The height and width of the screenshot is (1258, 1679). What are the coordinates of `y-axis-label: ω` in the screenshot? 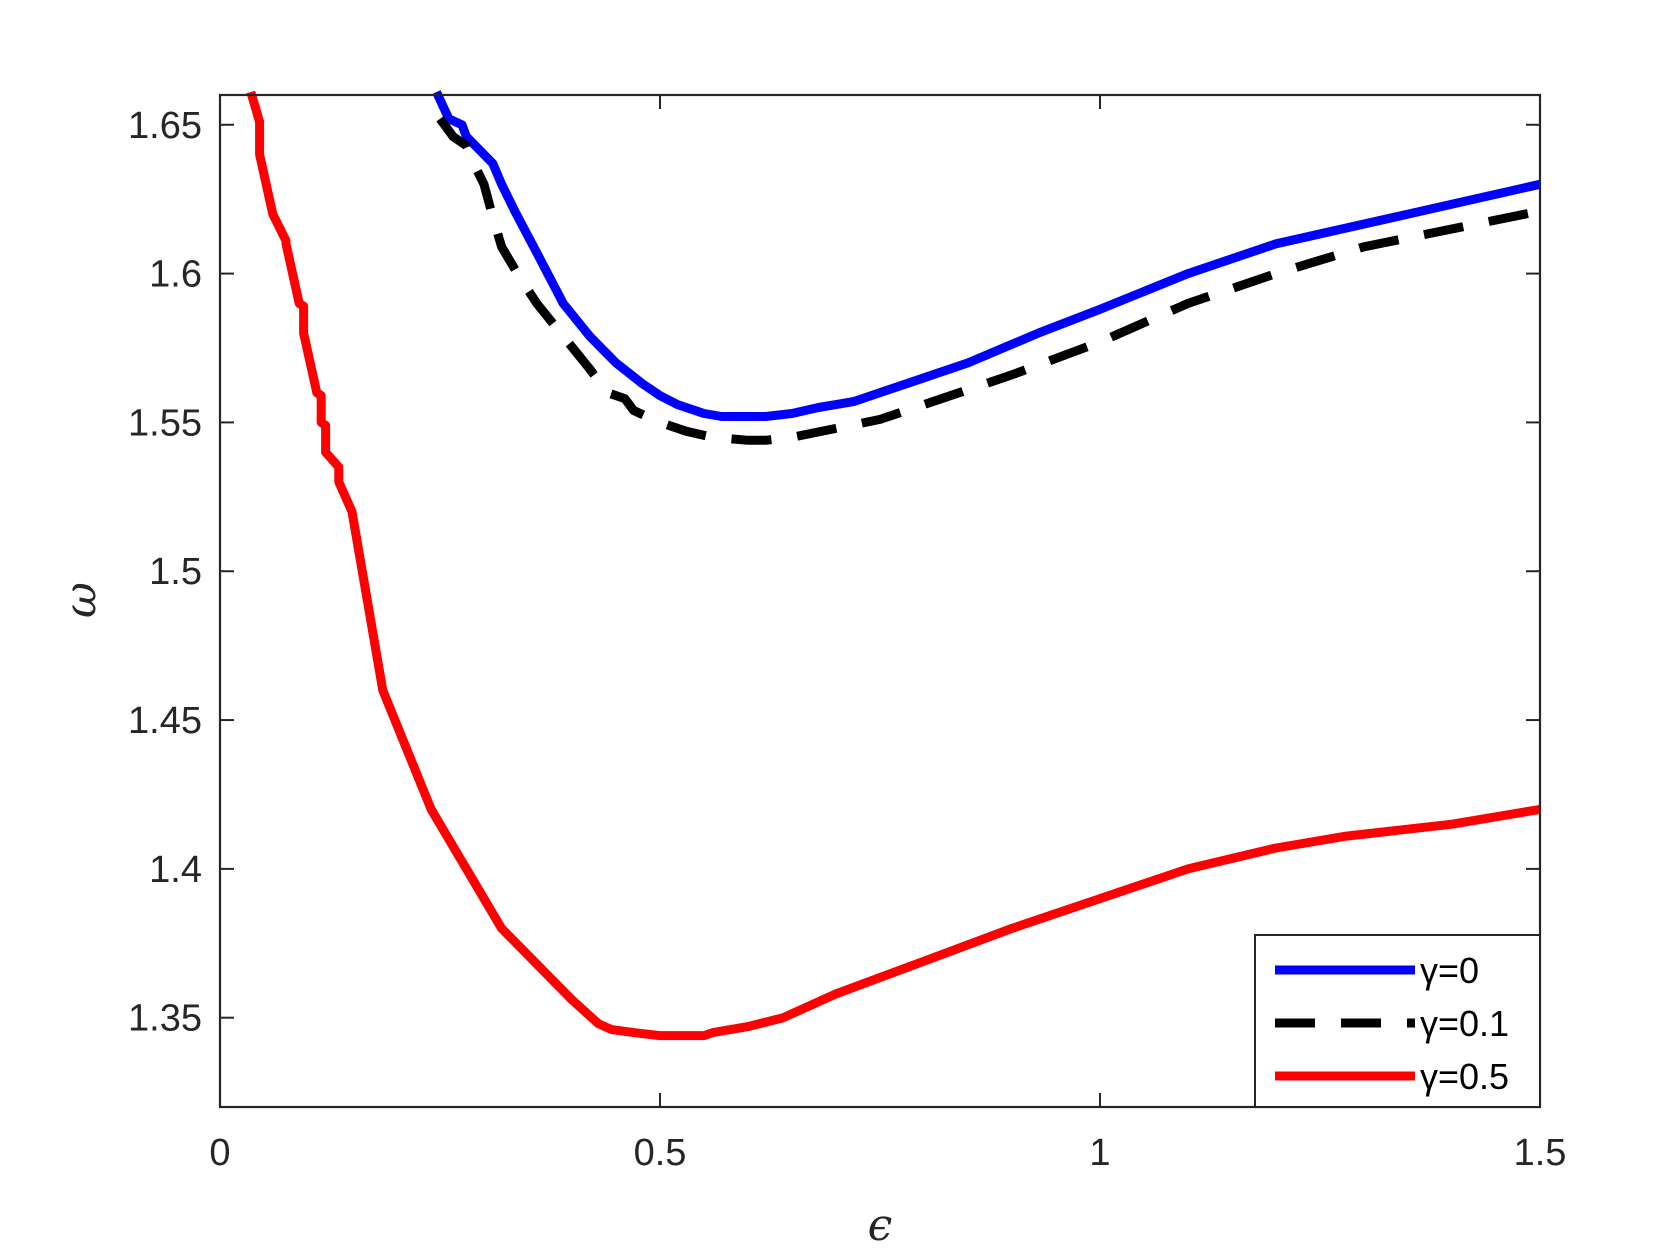 It's located at (80, 600).